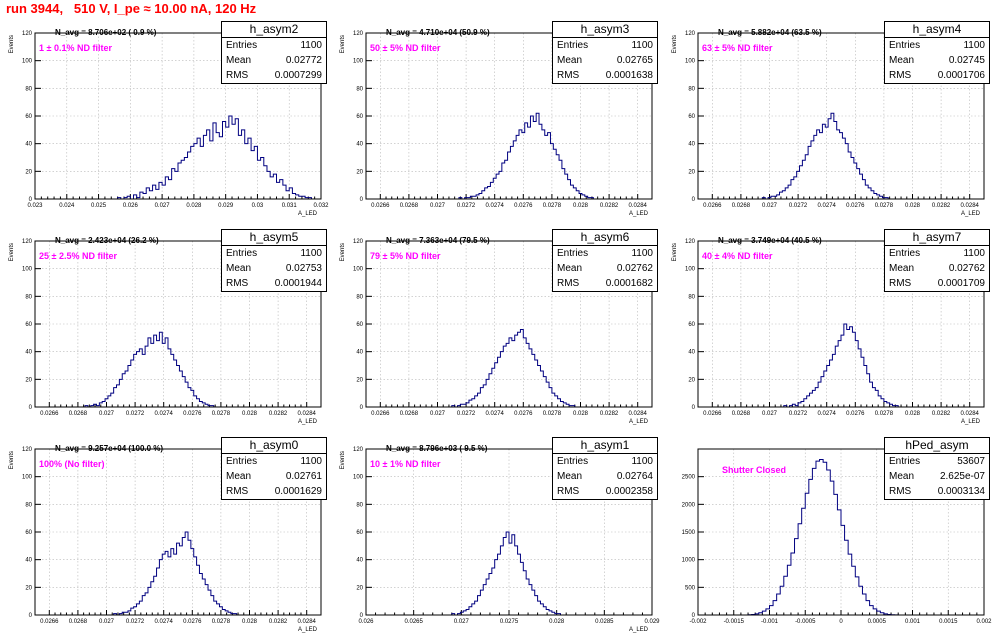  I want to click on stats-title: h_asym4, so click(937, 30).